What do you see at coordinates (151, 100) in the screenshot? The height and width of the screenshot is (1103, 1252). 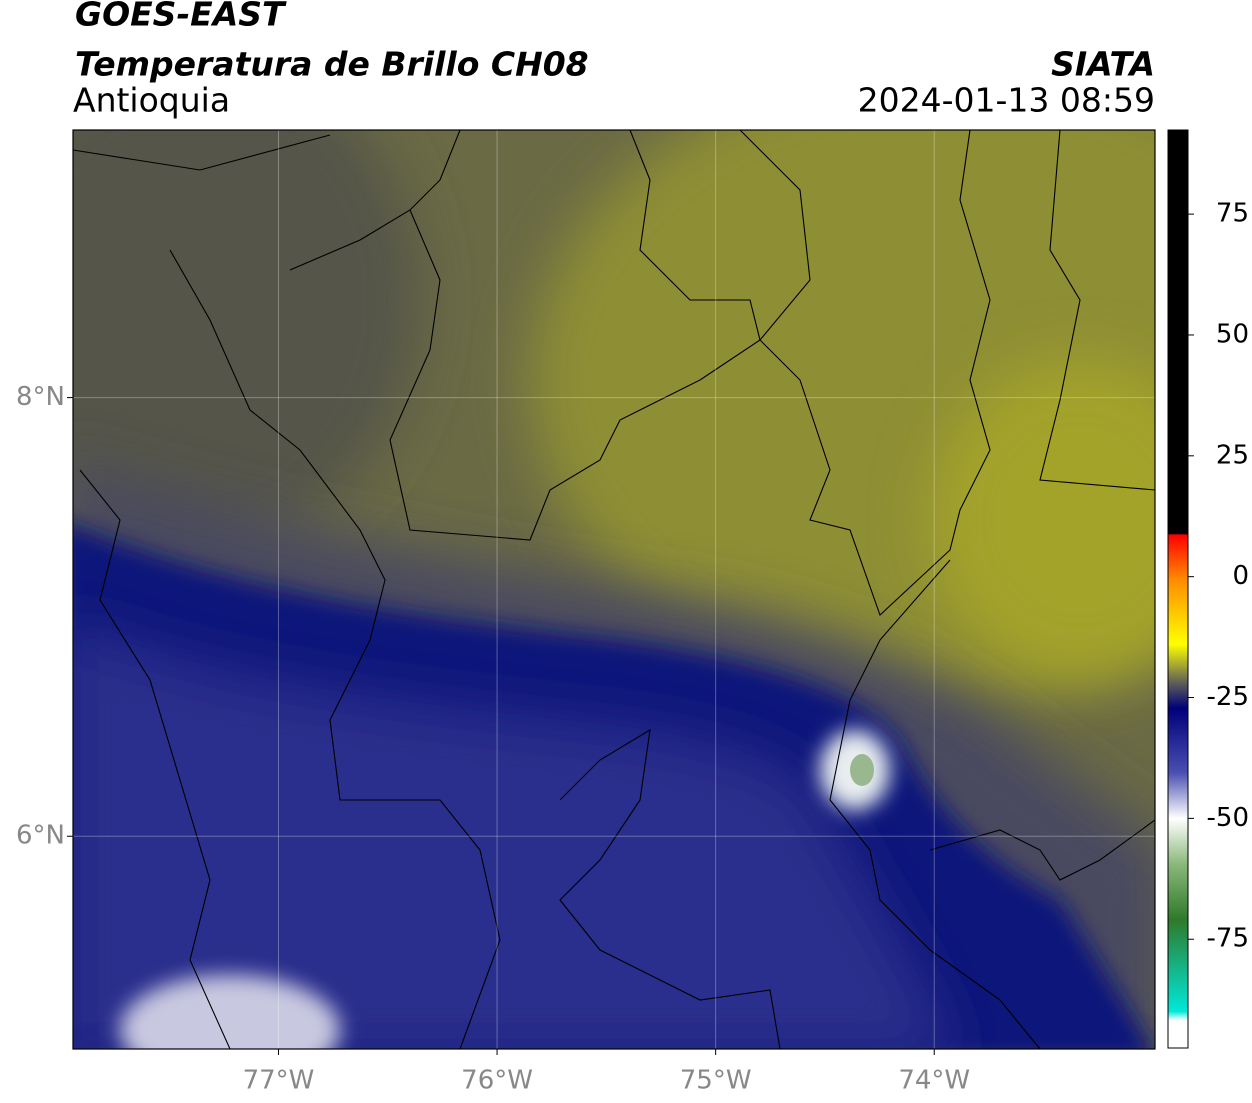 I see `region: Antioquia` at bounding box center [151, 100].